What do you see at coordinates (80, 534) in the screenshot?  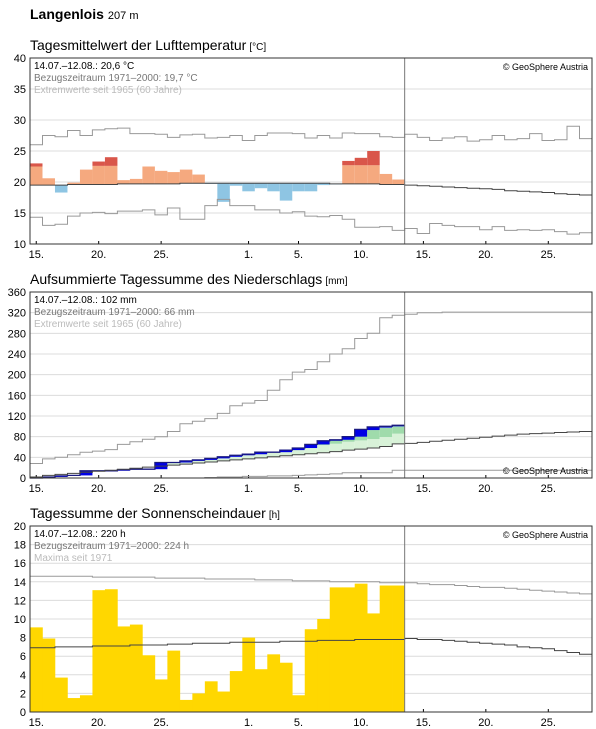 I see `legend-line: 14.07.–12.08.: 220 h` at bounding box center [80, 534].